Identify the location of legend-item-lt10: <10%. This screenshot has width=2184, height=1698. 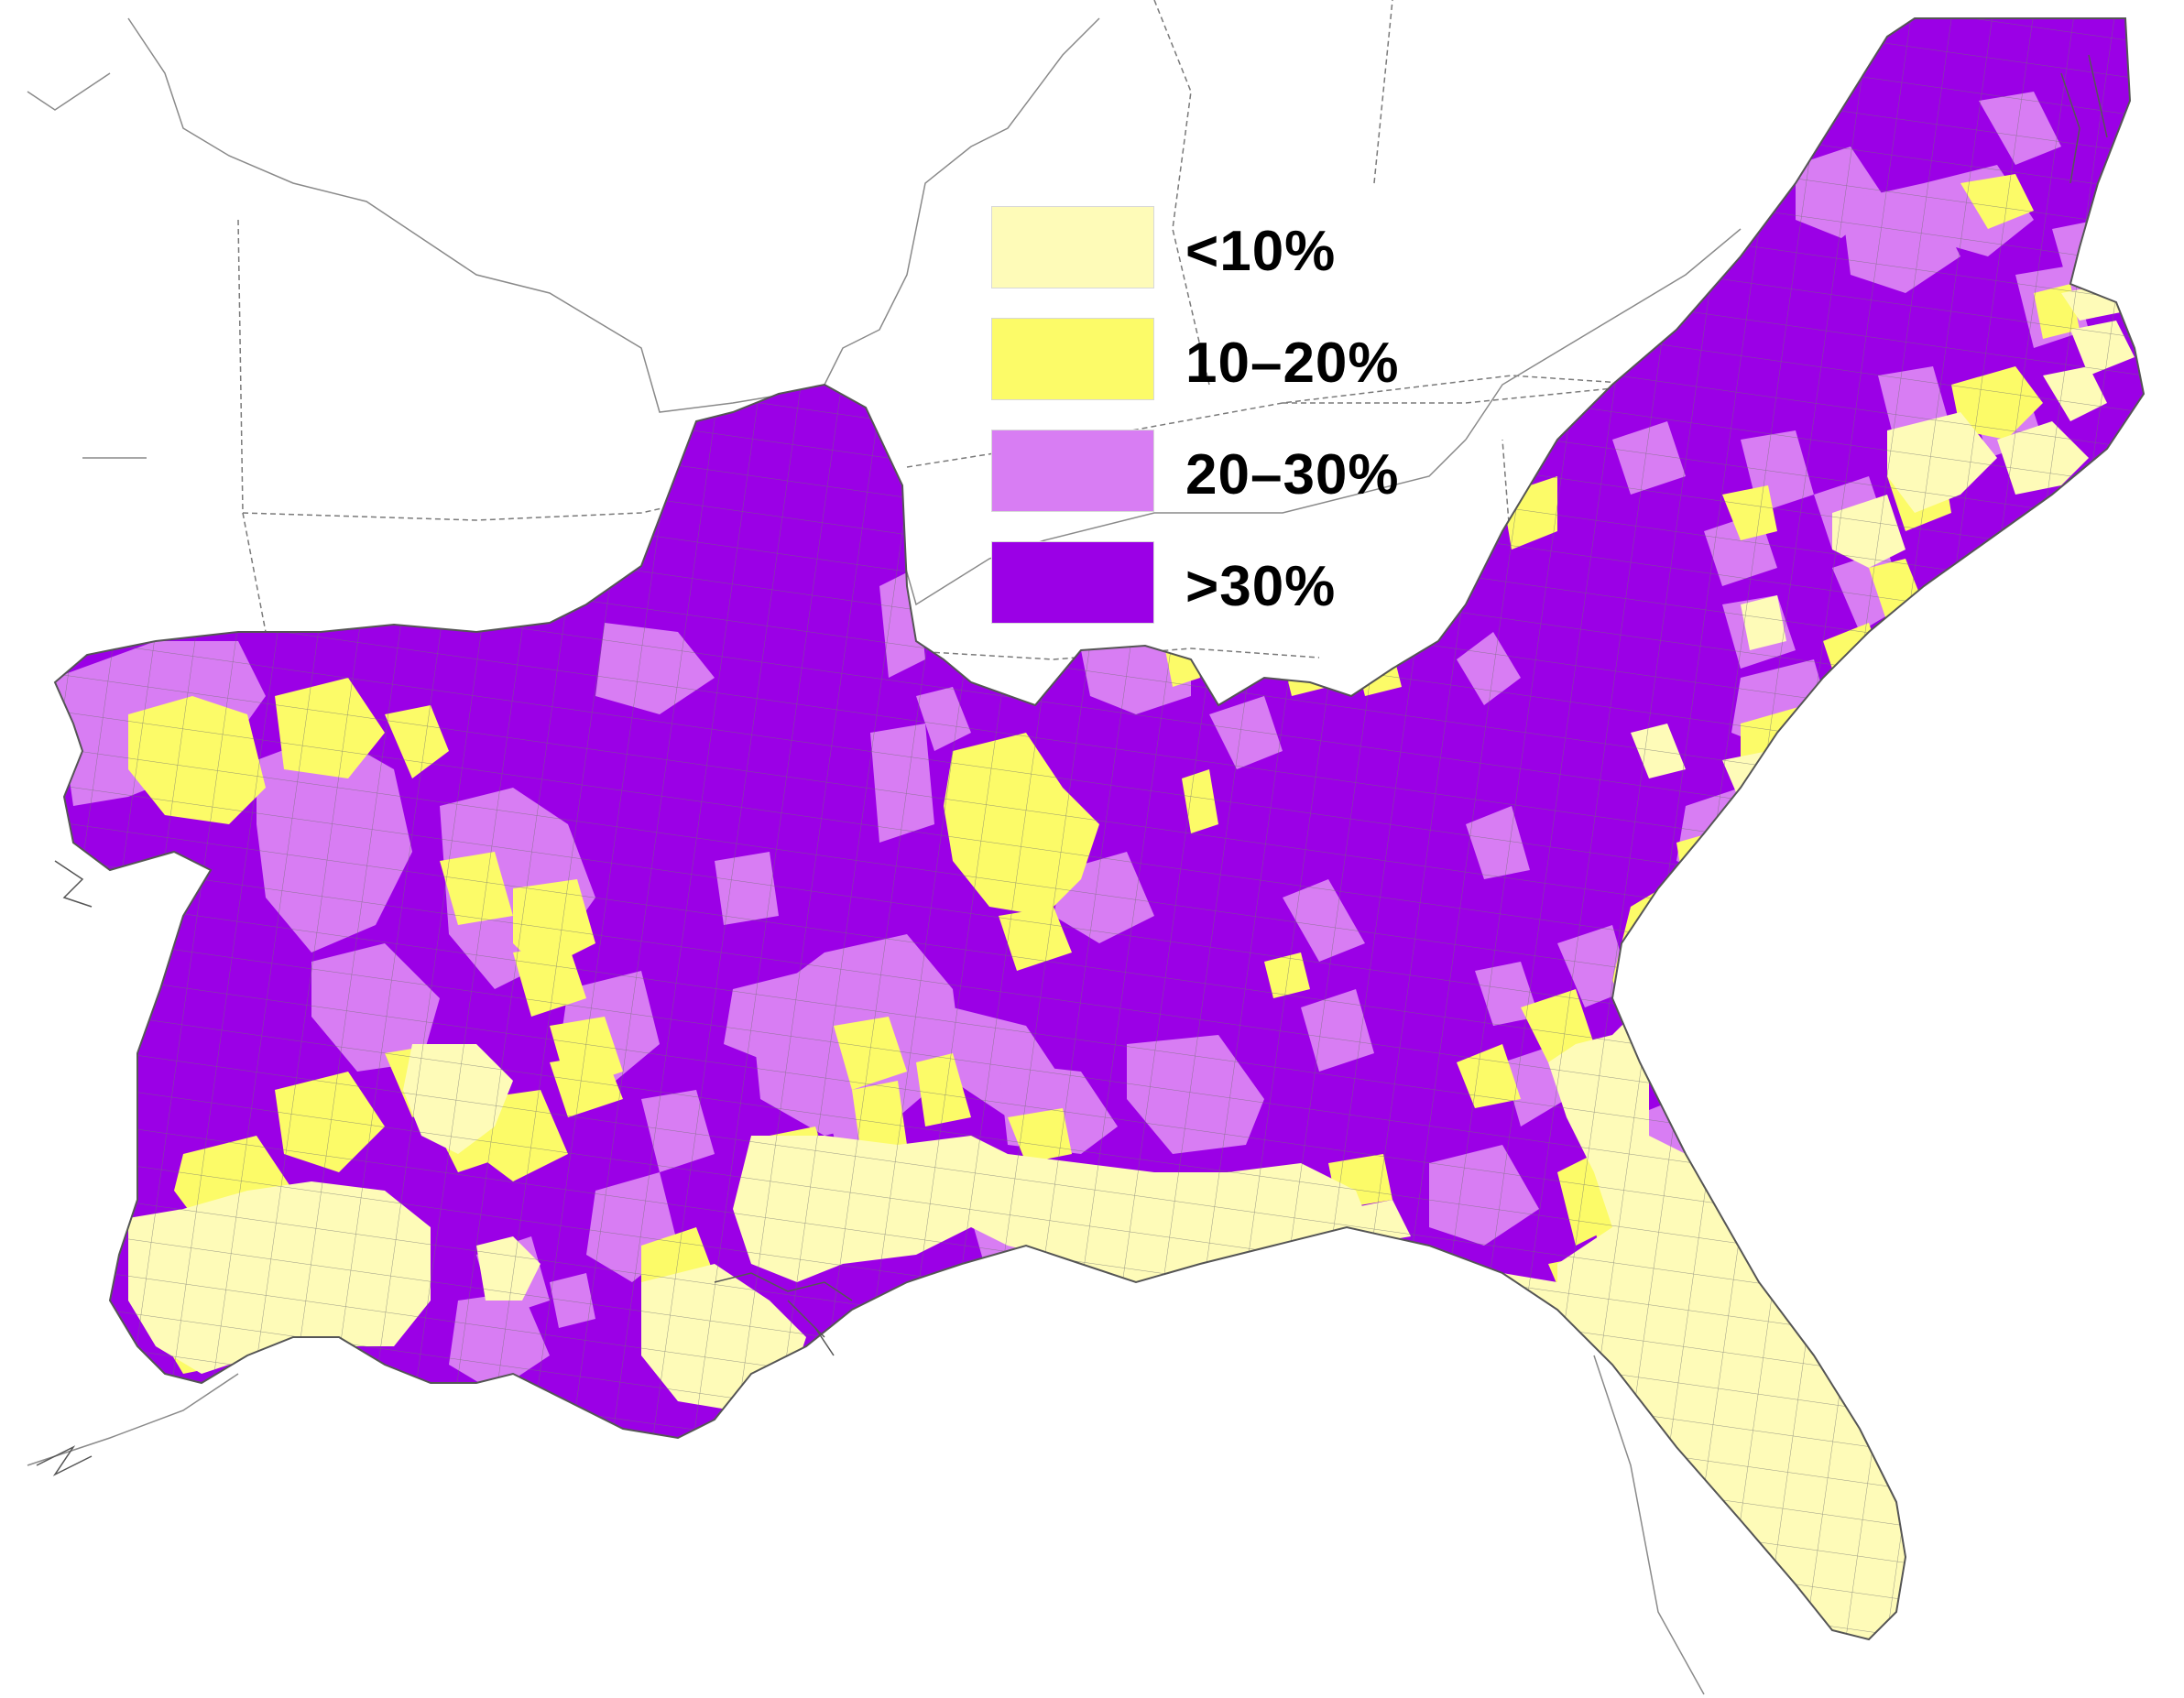
(1229, 262).